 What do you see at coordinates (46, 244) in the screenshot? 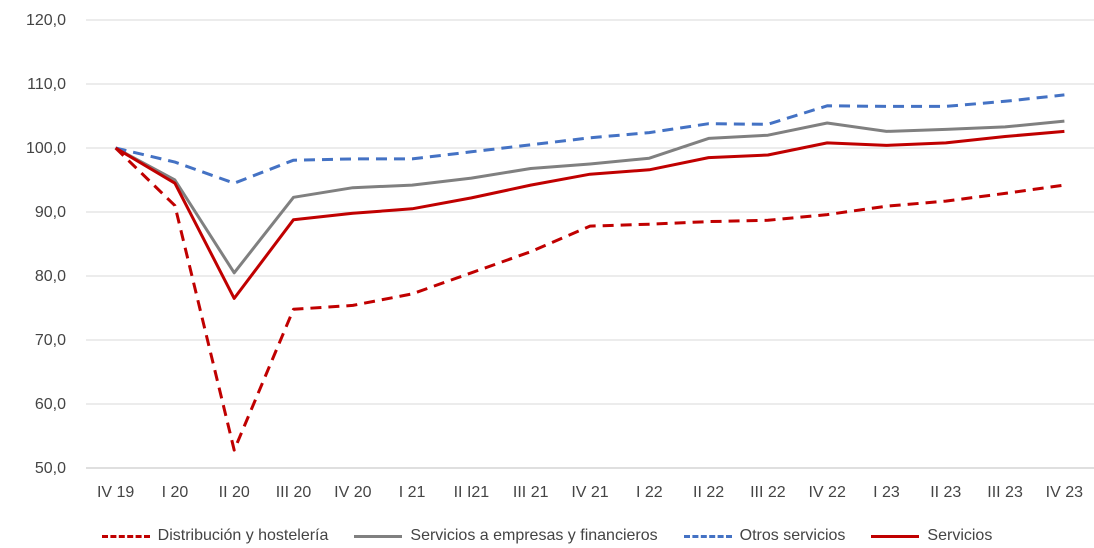
I see `y-axis-ticks: 50,0 60,0 70,0 80,0 90,0 100,0 110,0 120,0` at bounding box center [46, 244].